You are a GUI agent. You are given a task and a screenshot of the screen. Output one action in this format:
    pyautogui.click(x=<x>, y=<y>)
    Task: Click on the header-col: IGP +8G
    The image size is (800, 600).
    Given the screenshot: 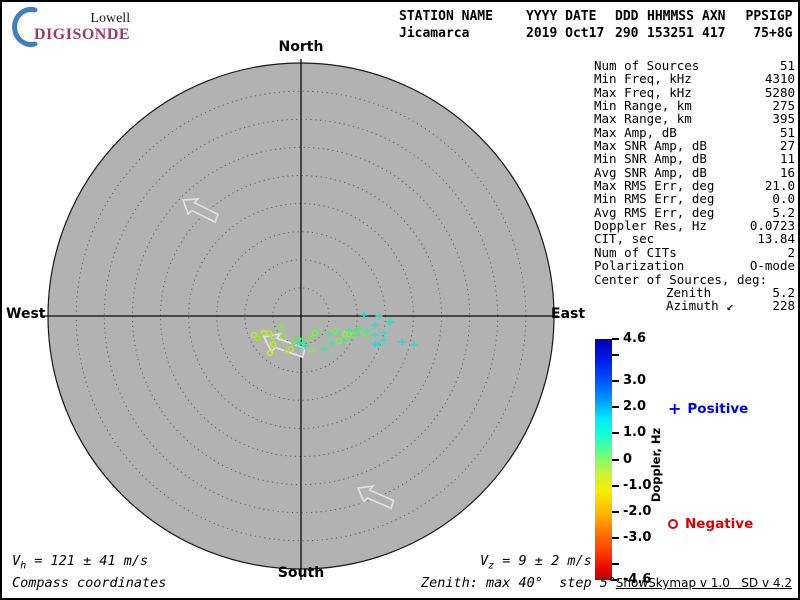 What is the action you would take?
    pyautogui.click(x=781, y=25)
    